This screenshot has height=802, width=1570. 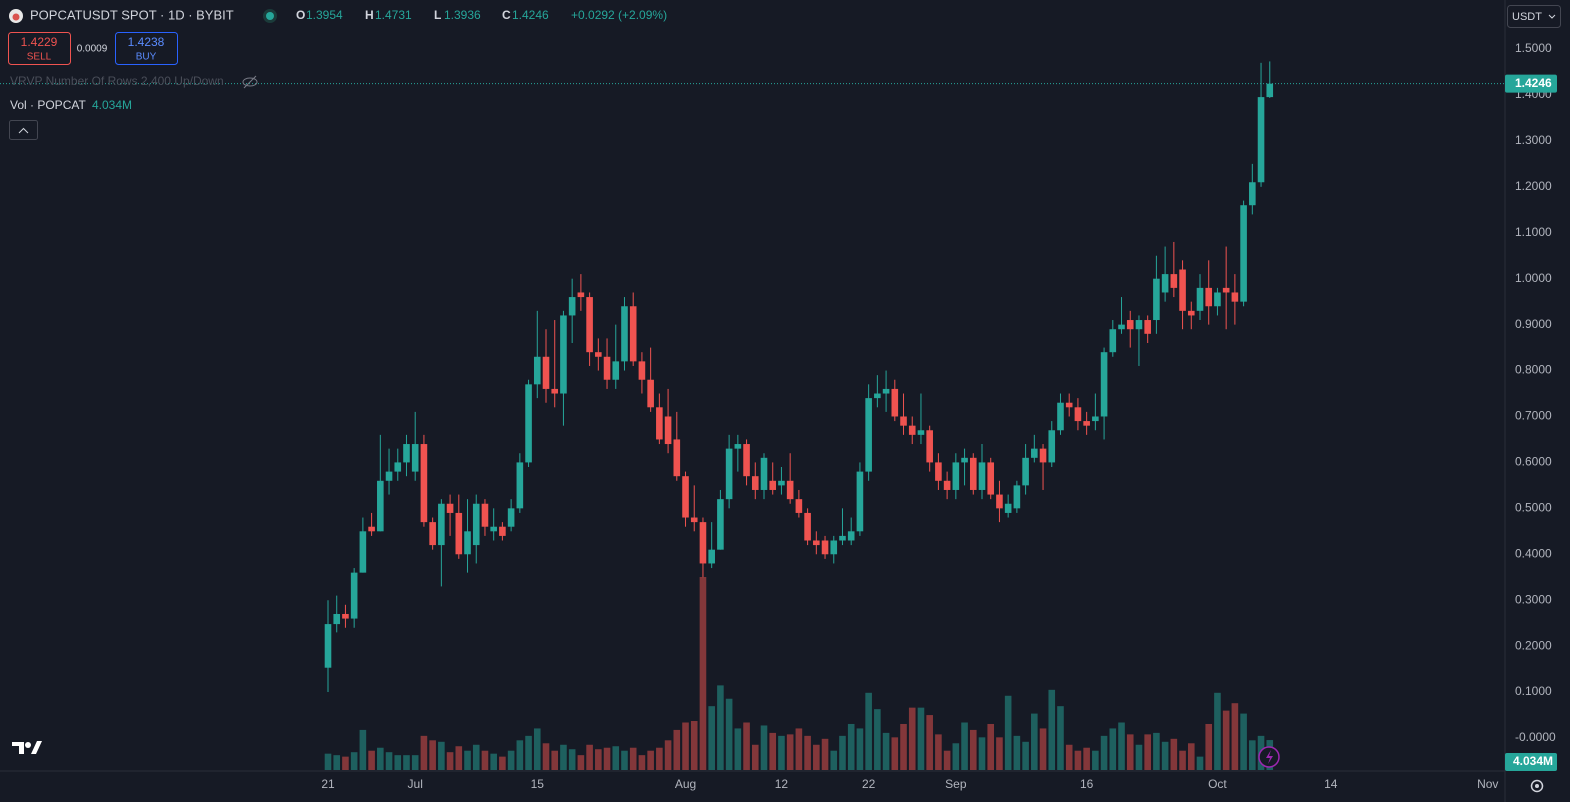 What do you see at coordinates (1487, 784) in the screenshot?
I see `x-tick-label: Nov` at bounding box center [1487, 784].